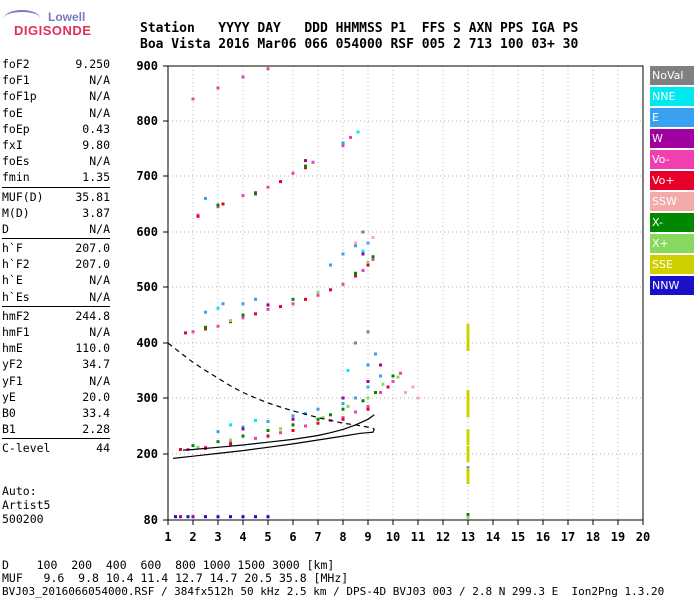  I want to click on param-value: 0.43, so click(96, 128).